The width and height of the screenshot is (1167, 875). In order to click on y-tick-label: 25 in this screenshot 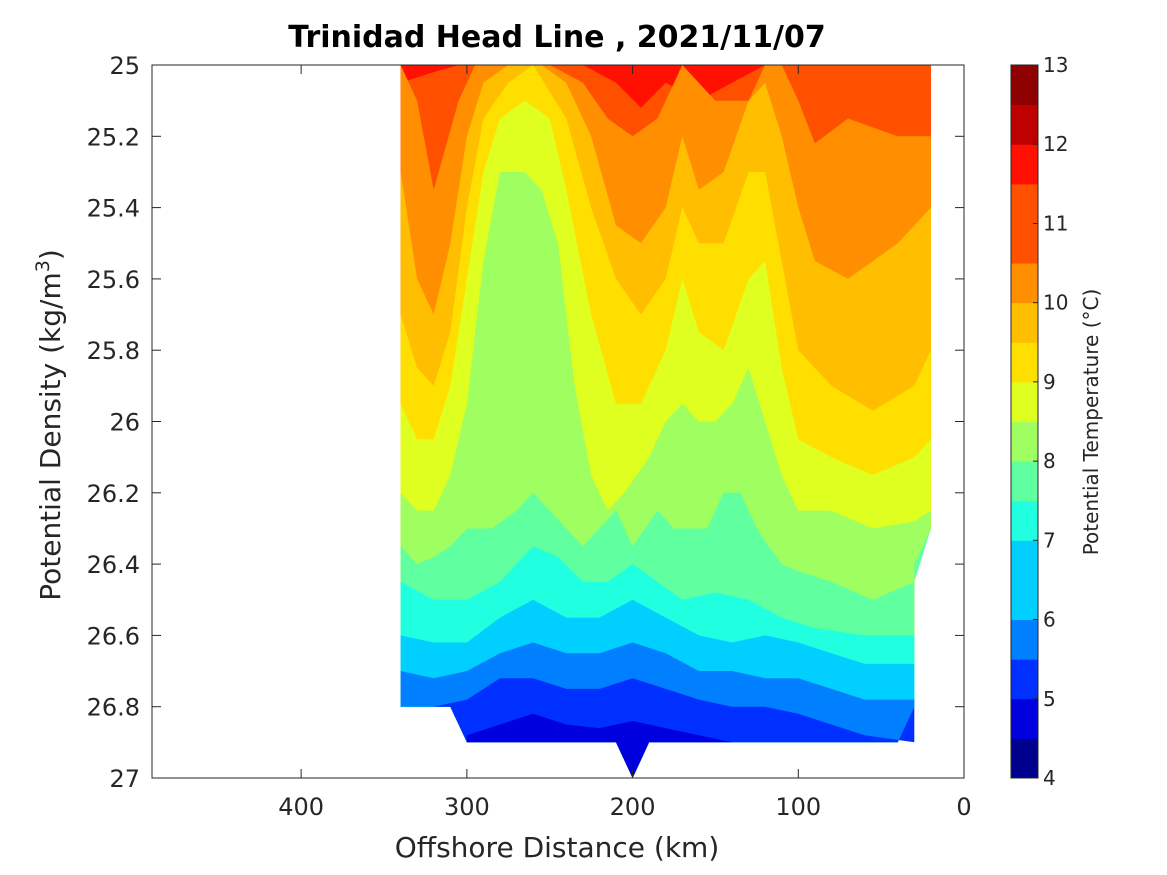, I will do `click(124, 66)`.